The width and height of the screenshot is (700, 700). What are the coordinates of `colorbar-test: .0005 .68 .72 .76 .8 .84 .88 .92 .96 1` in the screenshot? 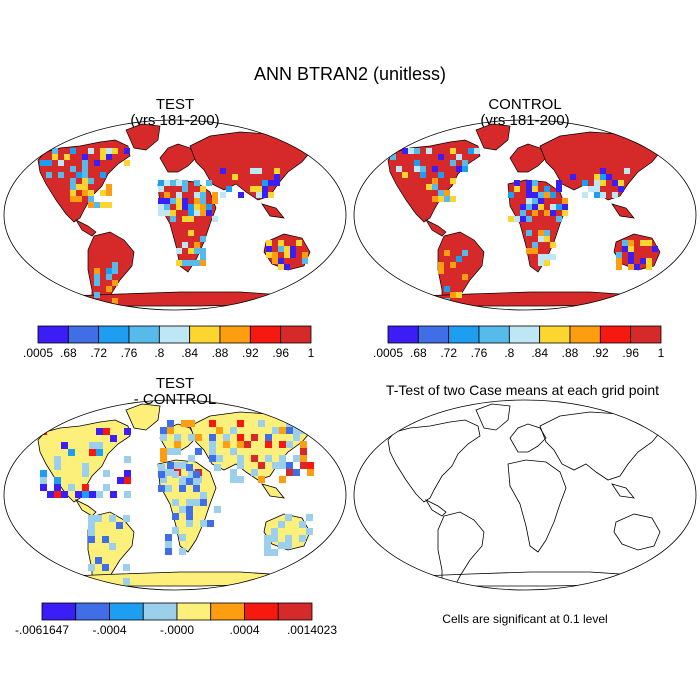 It's located at (169, 342).